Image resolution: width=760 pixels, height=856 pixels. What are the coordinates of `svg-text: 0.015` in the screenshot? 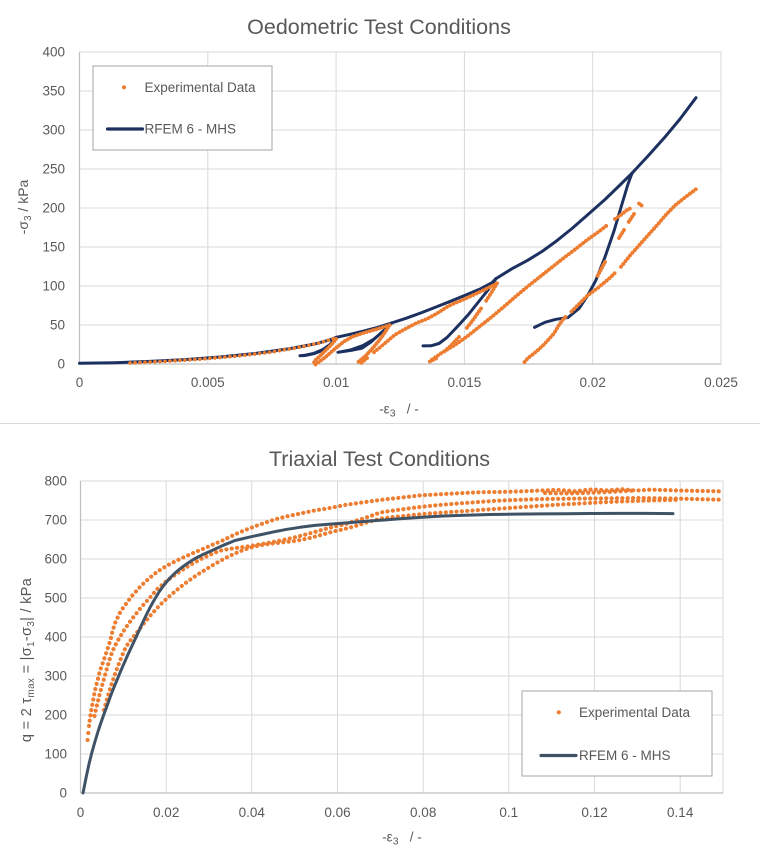 It's located at (465, 382).